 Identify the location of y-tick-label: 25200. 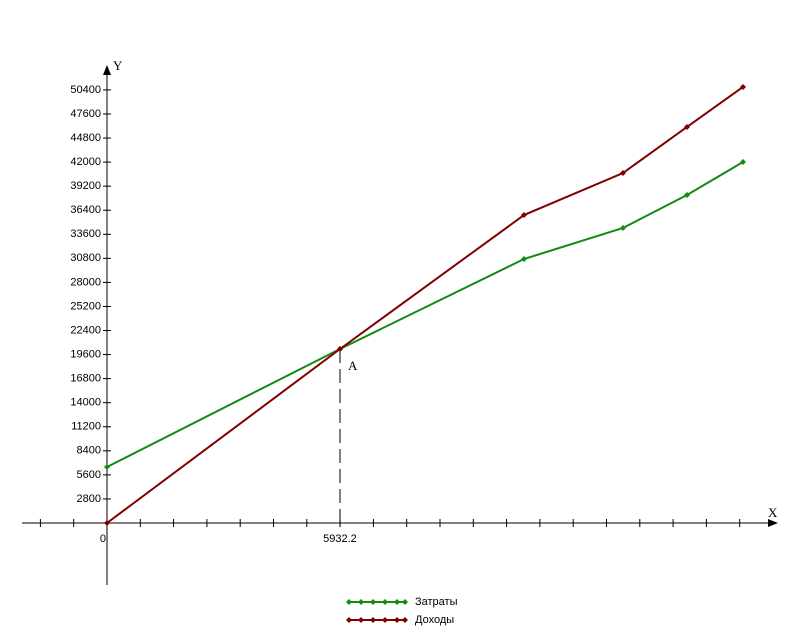
(85, 306).